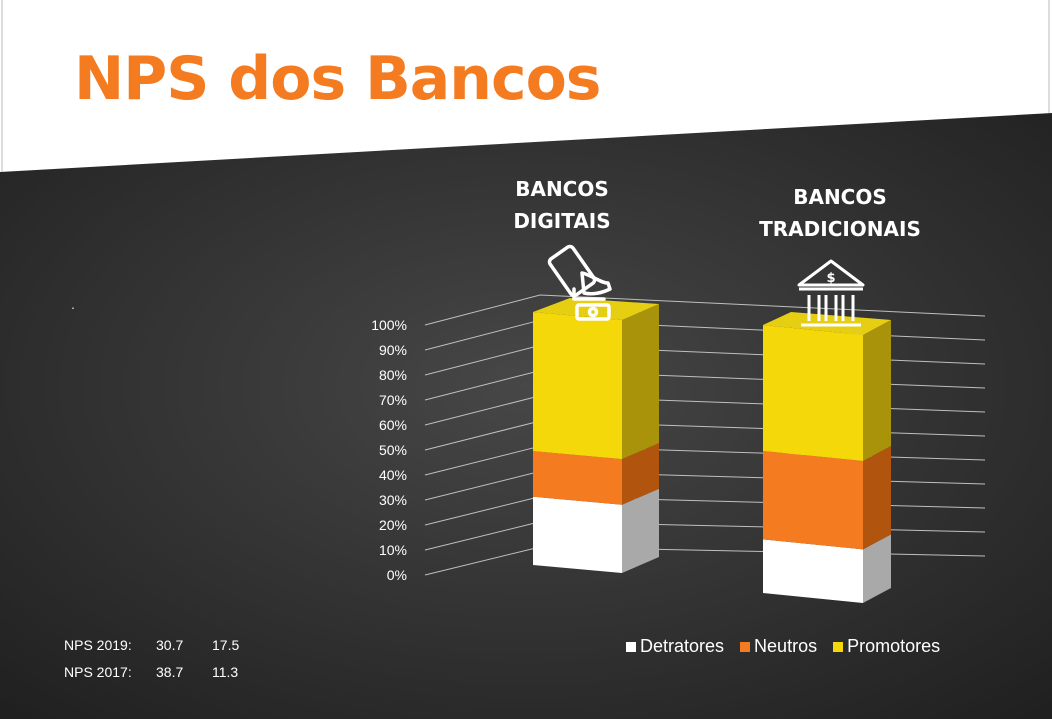 This screenshot has height=719, width=1052. What do you see at coordinates (98, 645) in the screenshot?
I see `nps-row-label: NPS 2019:` at bounding box center [98, 645].